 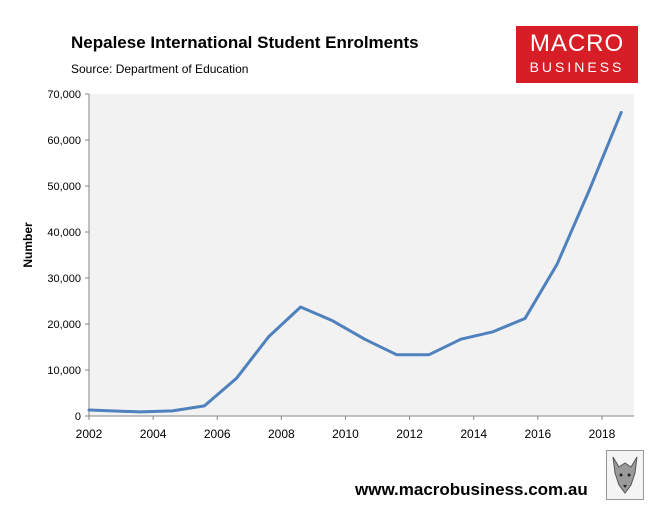 I want to click on x-tick-label: 2002, so click(x=89, y=434).